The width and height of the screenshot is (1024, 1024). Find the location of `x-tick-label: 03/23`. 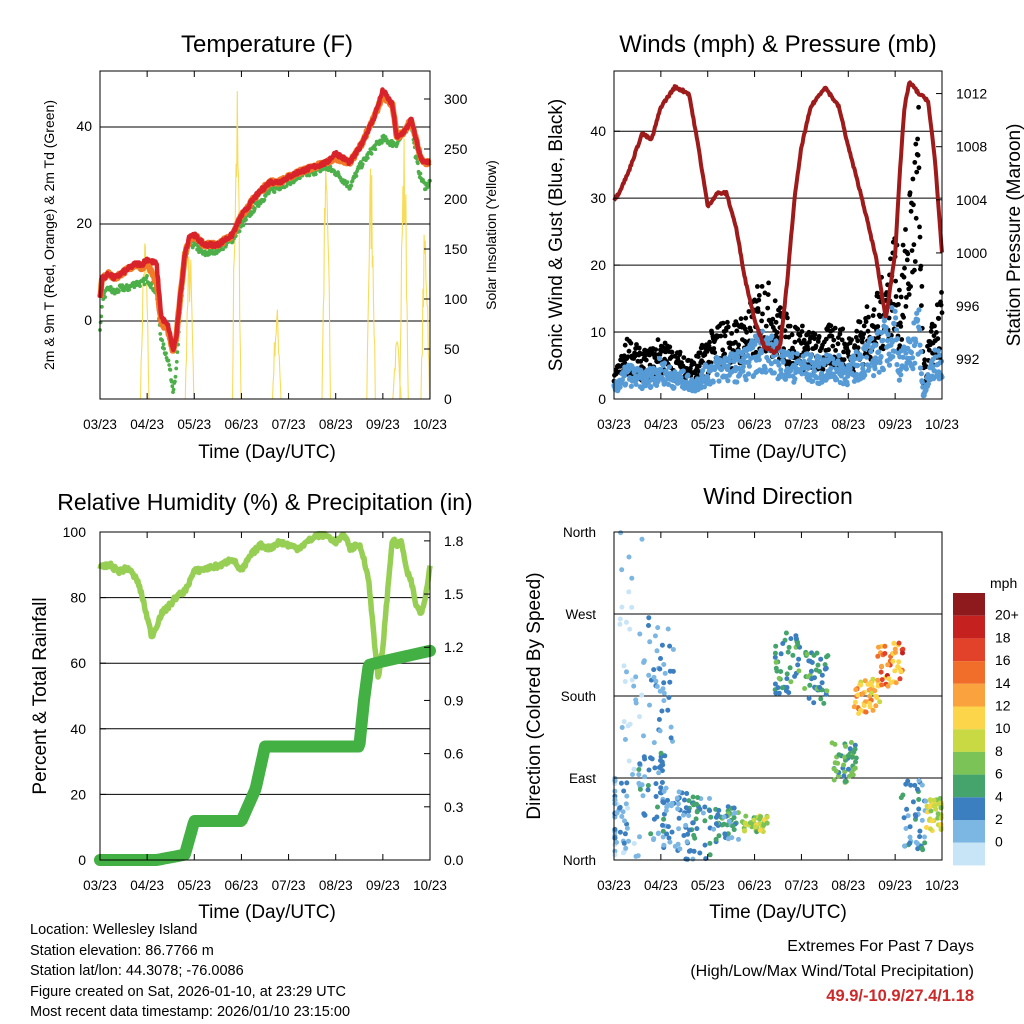

x-tick-label: 03/23 is located at coordinates (614, 885).